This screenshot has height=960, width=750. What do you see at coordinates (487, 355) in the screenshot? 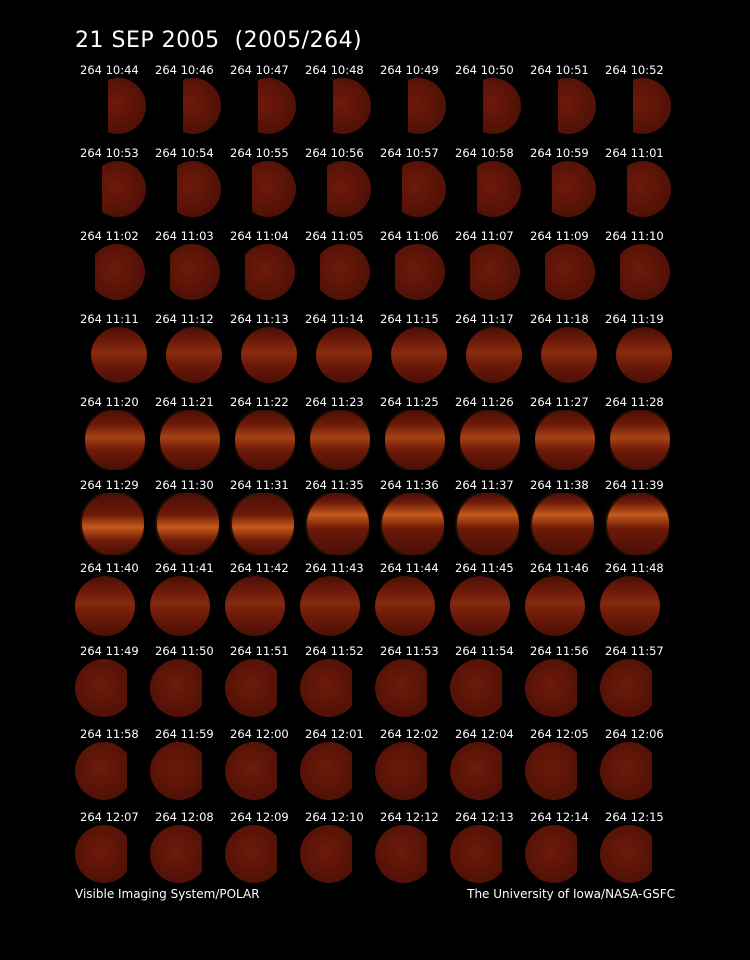
I see `frame-cell: 264 11:17` at bounding box center [487, 355].